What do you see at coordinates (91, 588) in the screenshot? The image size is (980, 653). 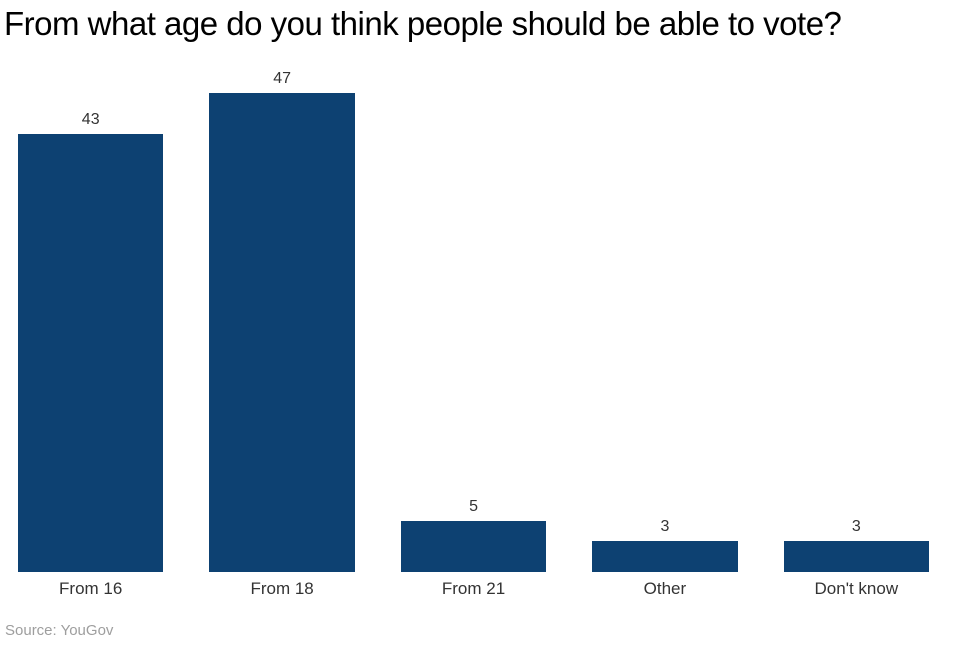 I see `x-axis-label: From 16` at bounding box center [91, 588].